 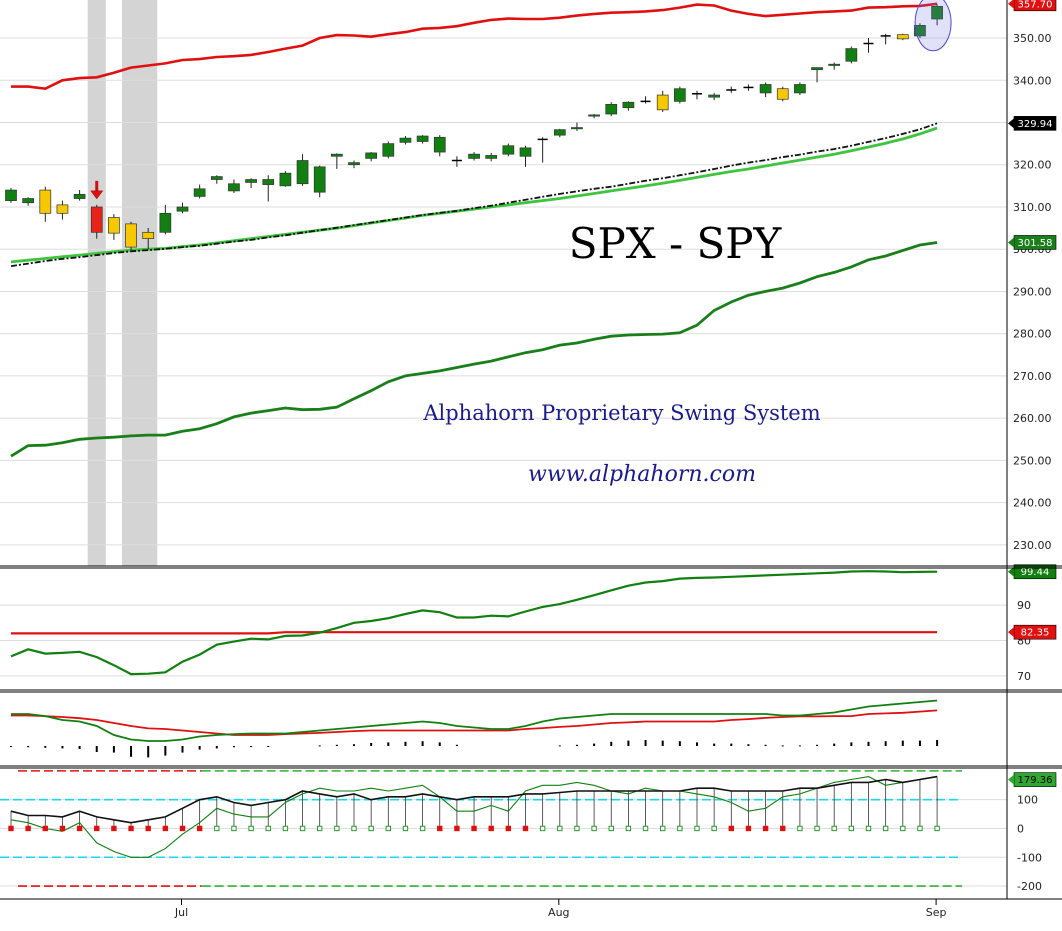 What do you see at coordinates (642, 474) in the screenshot?
I see `chart-url: www.alphahorn.com` at bounding box center [642, 474].